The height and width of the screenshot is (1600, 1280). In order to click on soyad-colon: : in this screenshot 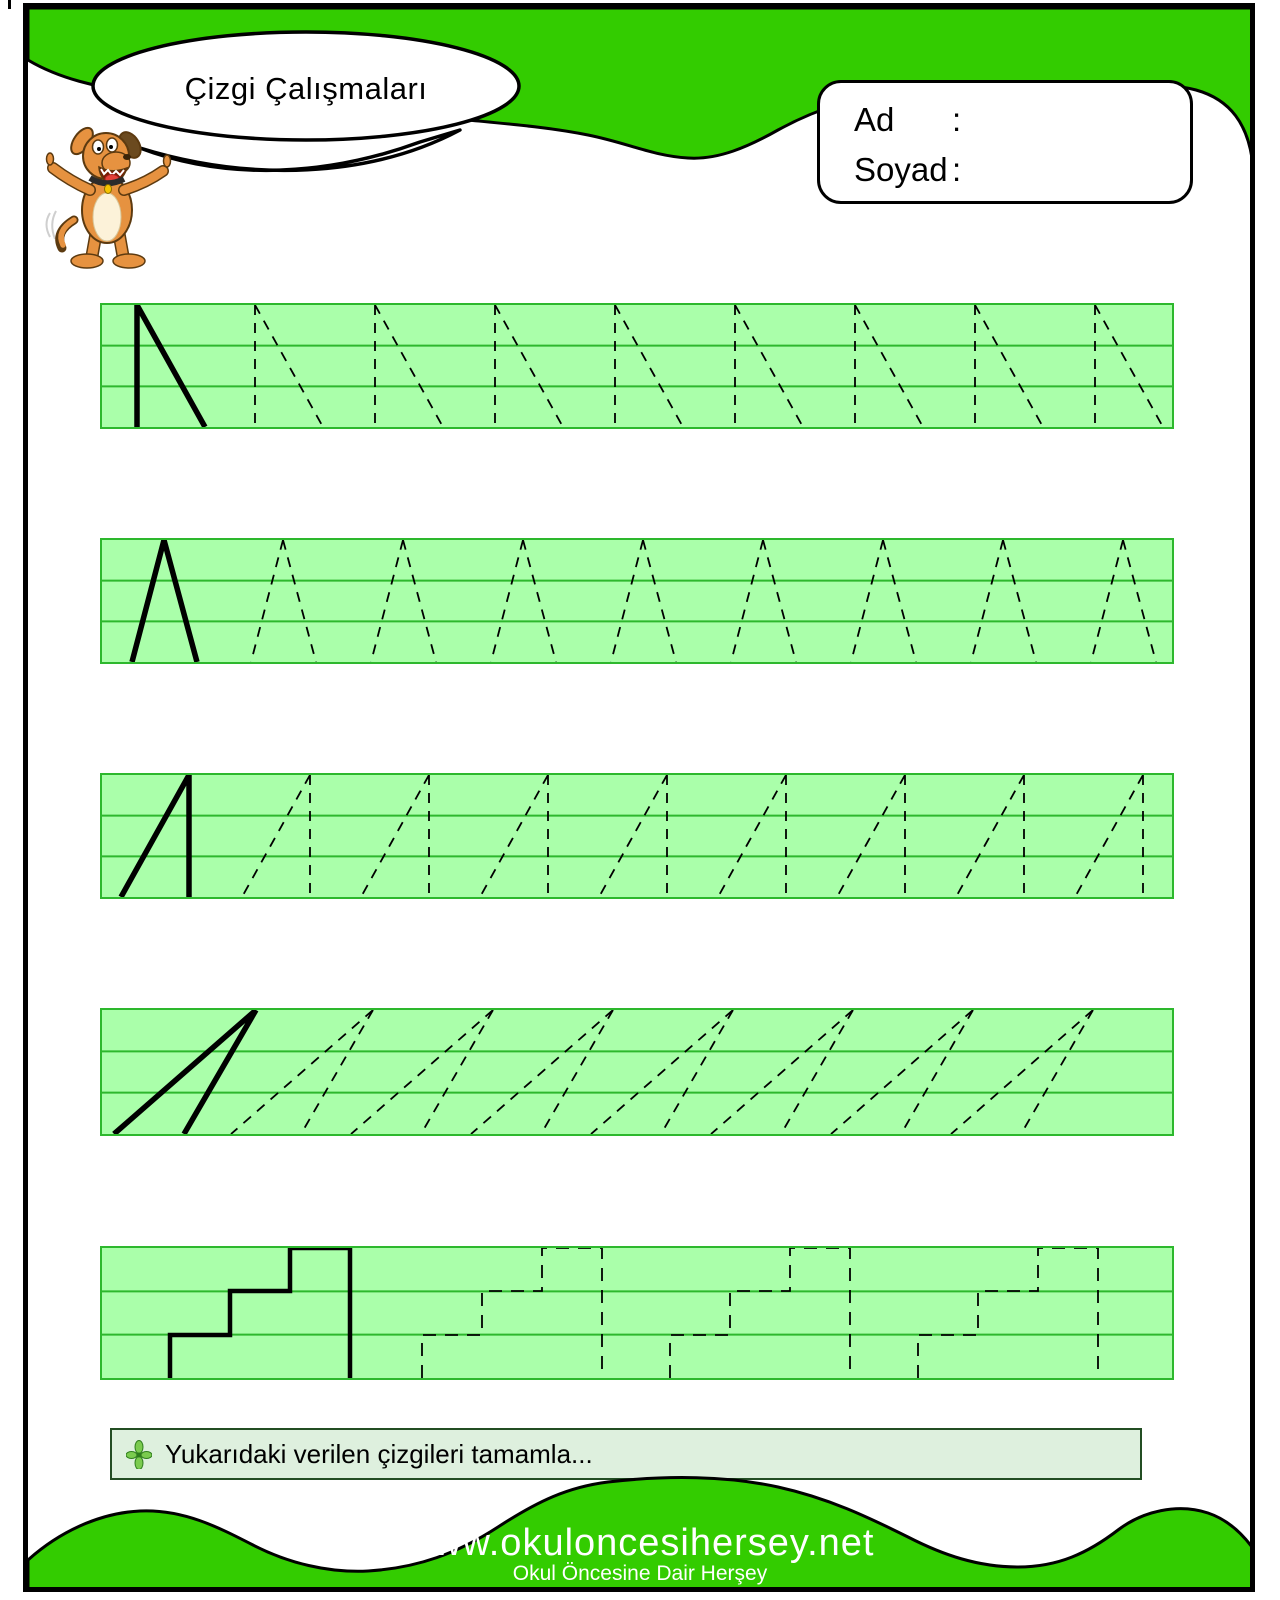, I will do `click(957, 169)`.